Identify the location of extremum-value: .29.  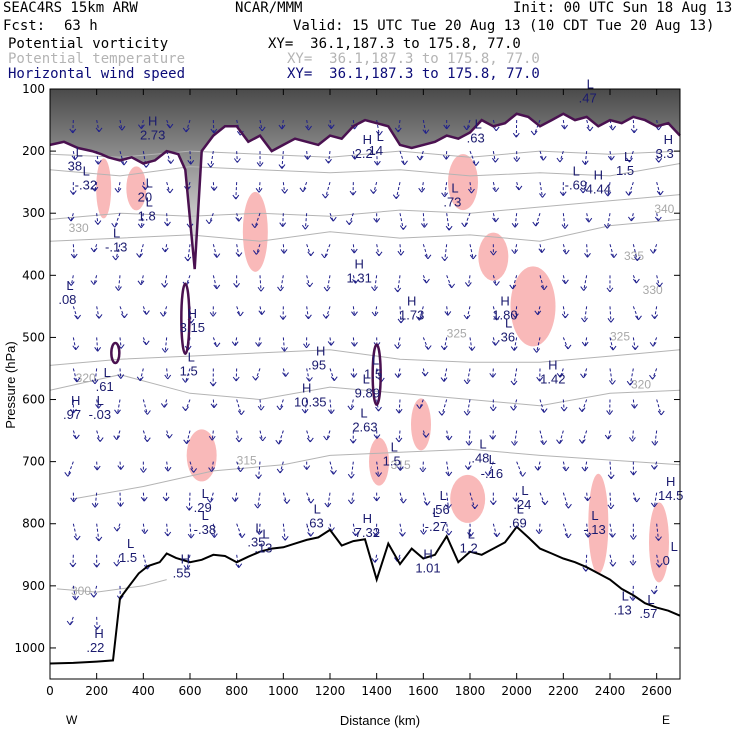
(203, 507).